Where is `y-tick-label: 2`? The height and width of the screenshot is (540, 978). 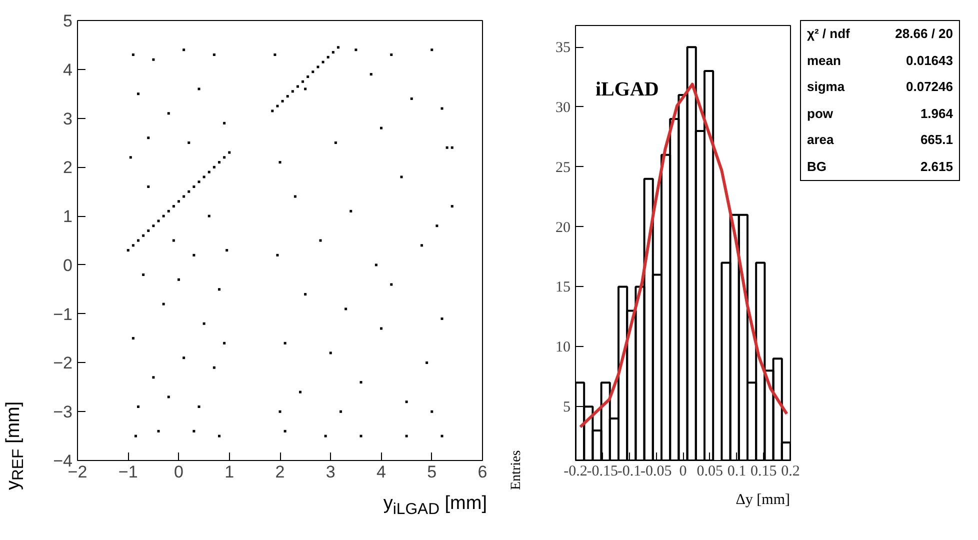
y-tick-label: 2 is located at coordinates (68, 168).